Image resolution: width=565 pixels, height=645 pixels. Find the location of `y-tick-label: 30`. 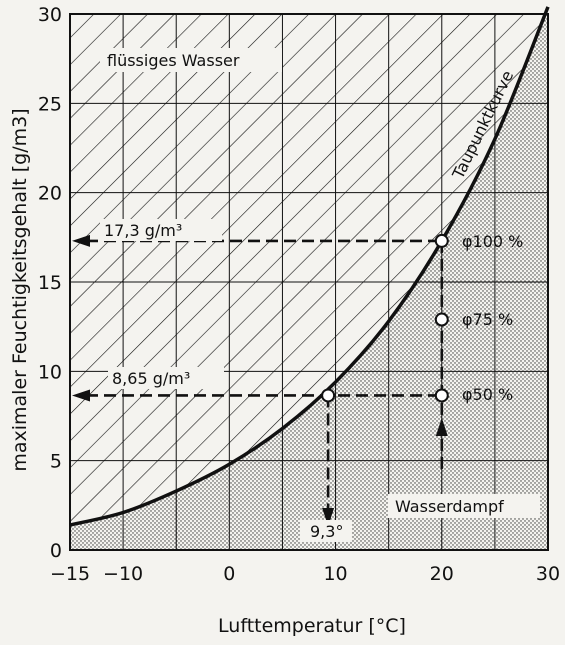

y-tick-label: 30 is located at coordinates (50, 15).